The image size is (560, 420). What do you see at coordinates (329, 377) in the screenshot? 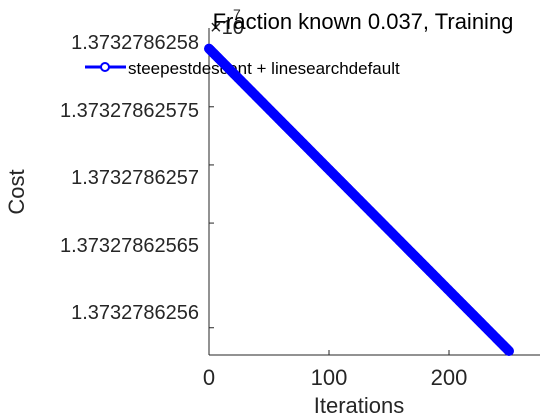
I see `x-tick-label: 100` at bounding box center [329, 377].